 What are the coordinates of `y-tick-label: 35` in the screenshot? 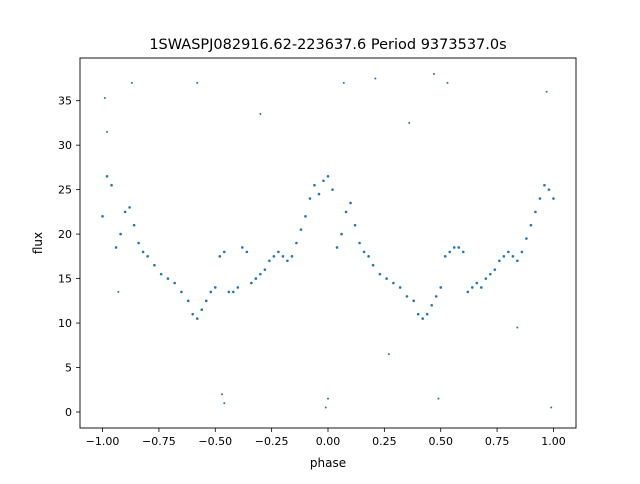 It's located at (65, 101).